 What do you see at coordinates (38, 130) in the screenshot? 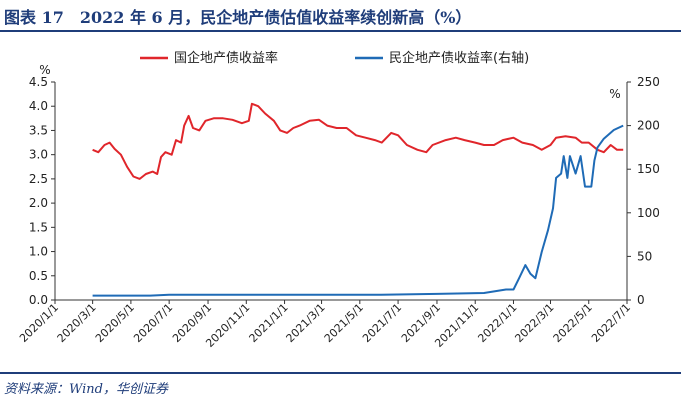
I see `left-tick-label: 3.5` at bounding box center [38, 130].